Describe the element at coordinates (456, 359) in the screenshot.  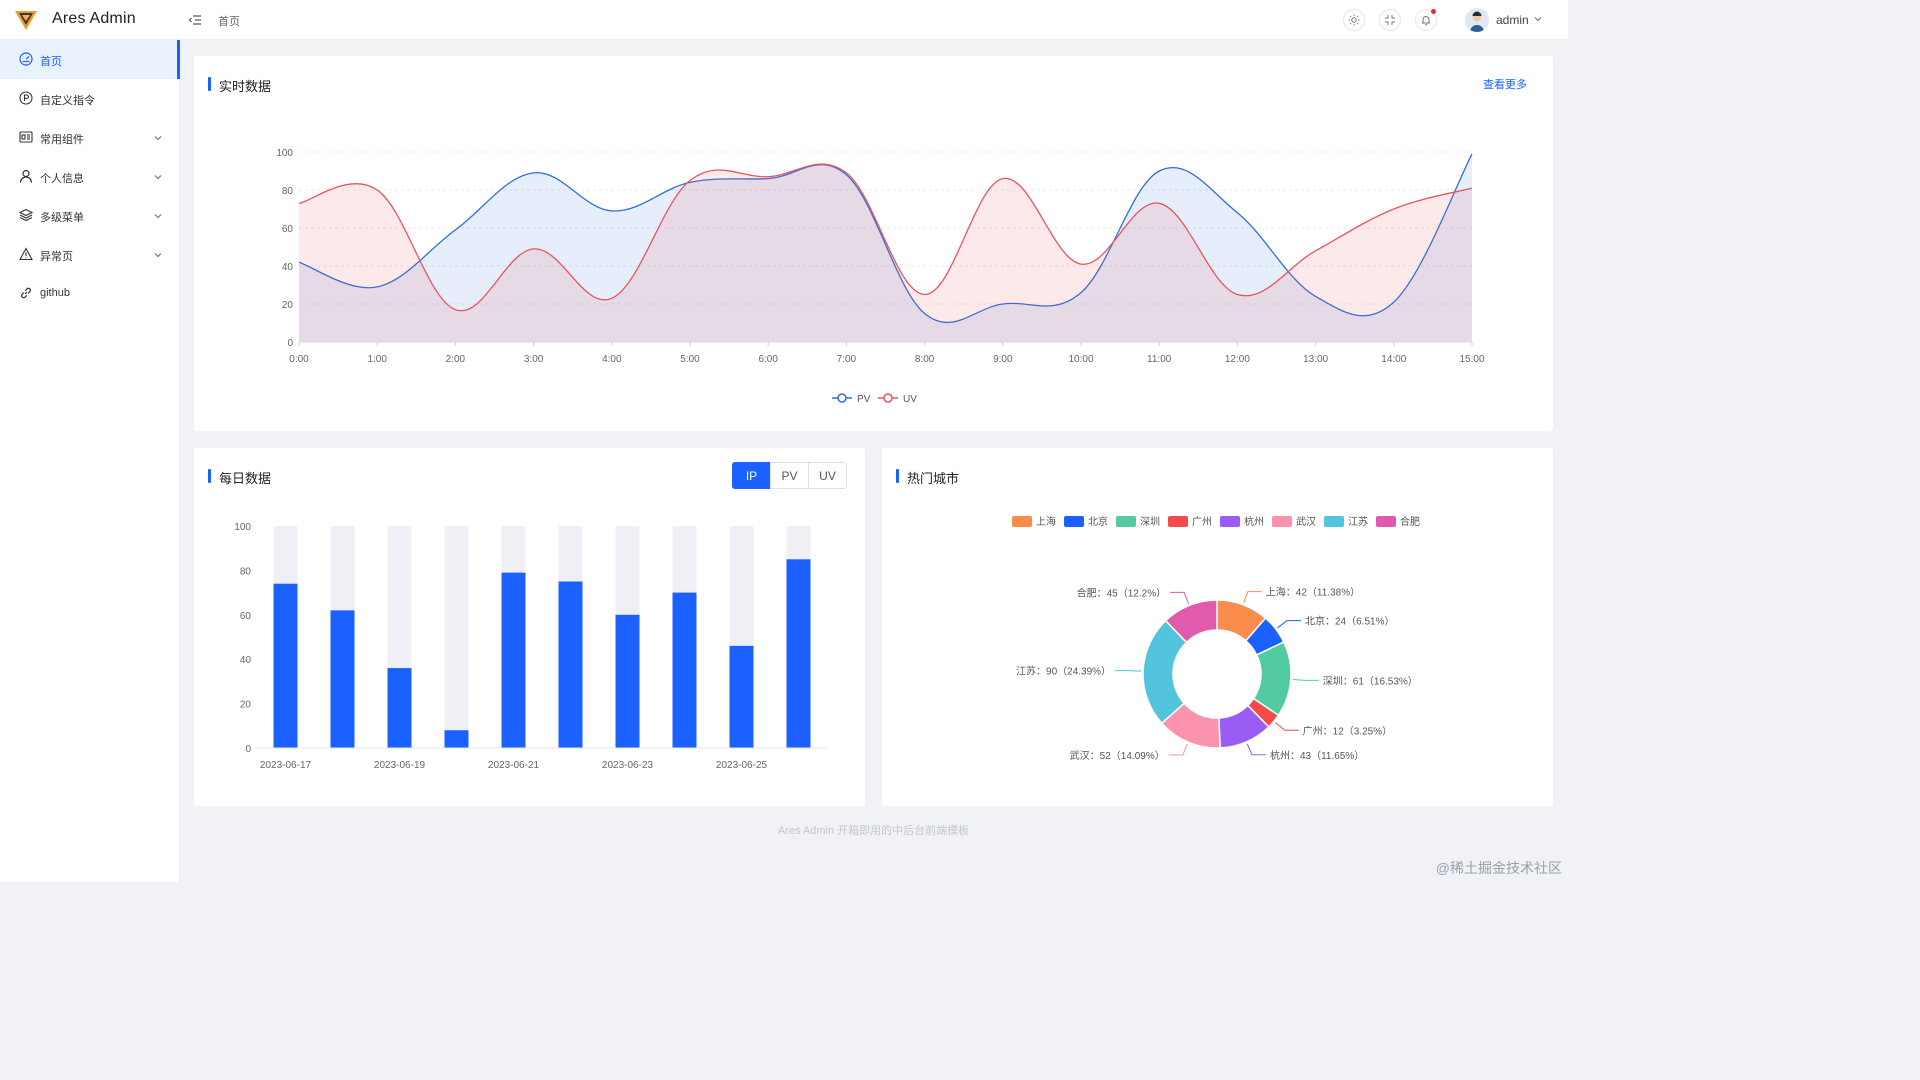
I see `x-tick-label: 2:00` at that location.